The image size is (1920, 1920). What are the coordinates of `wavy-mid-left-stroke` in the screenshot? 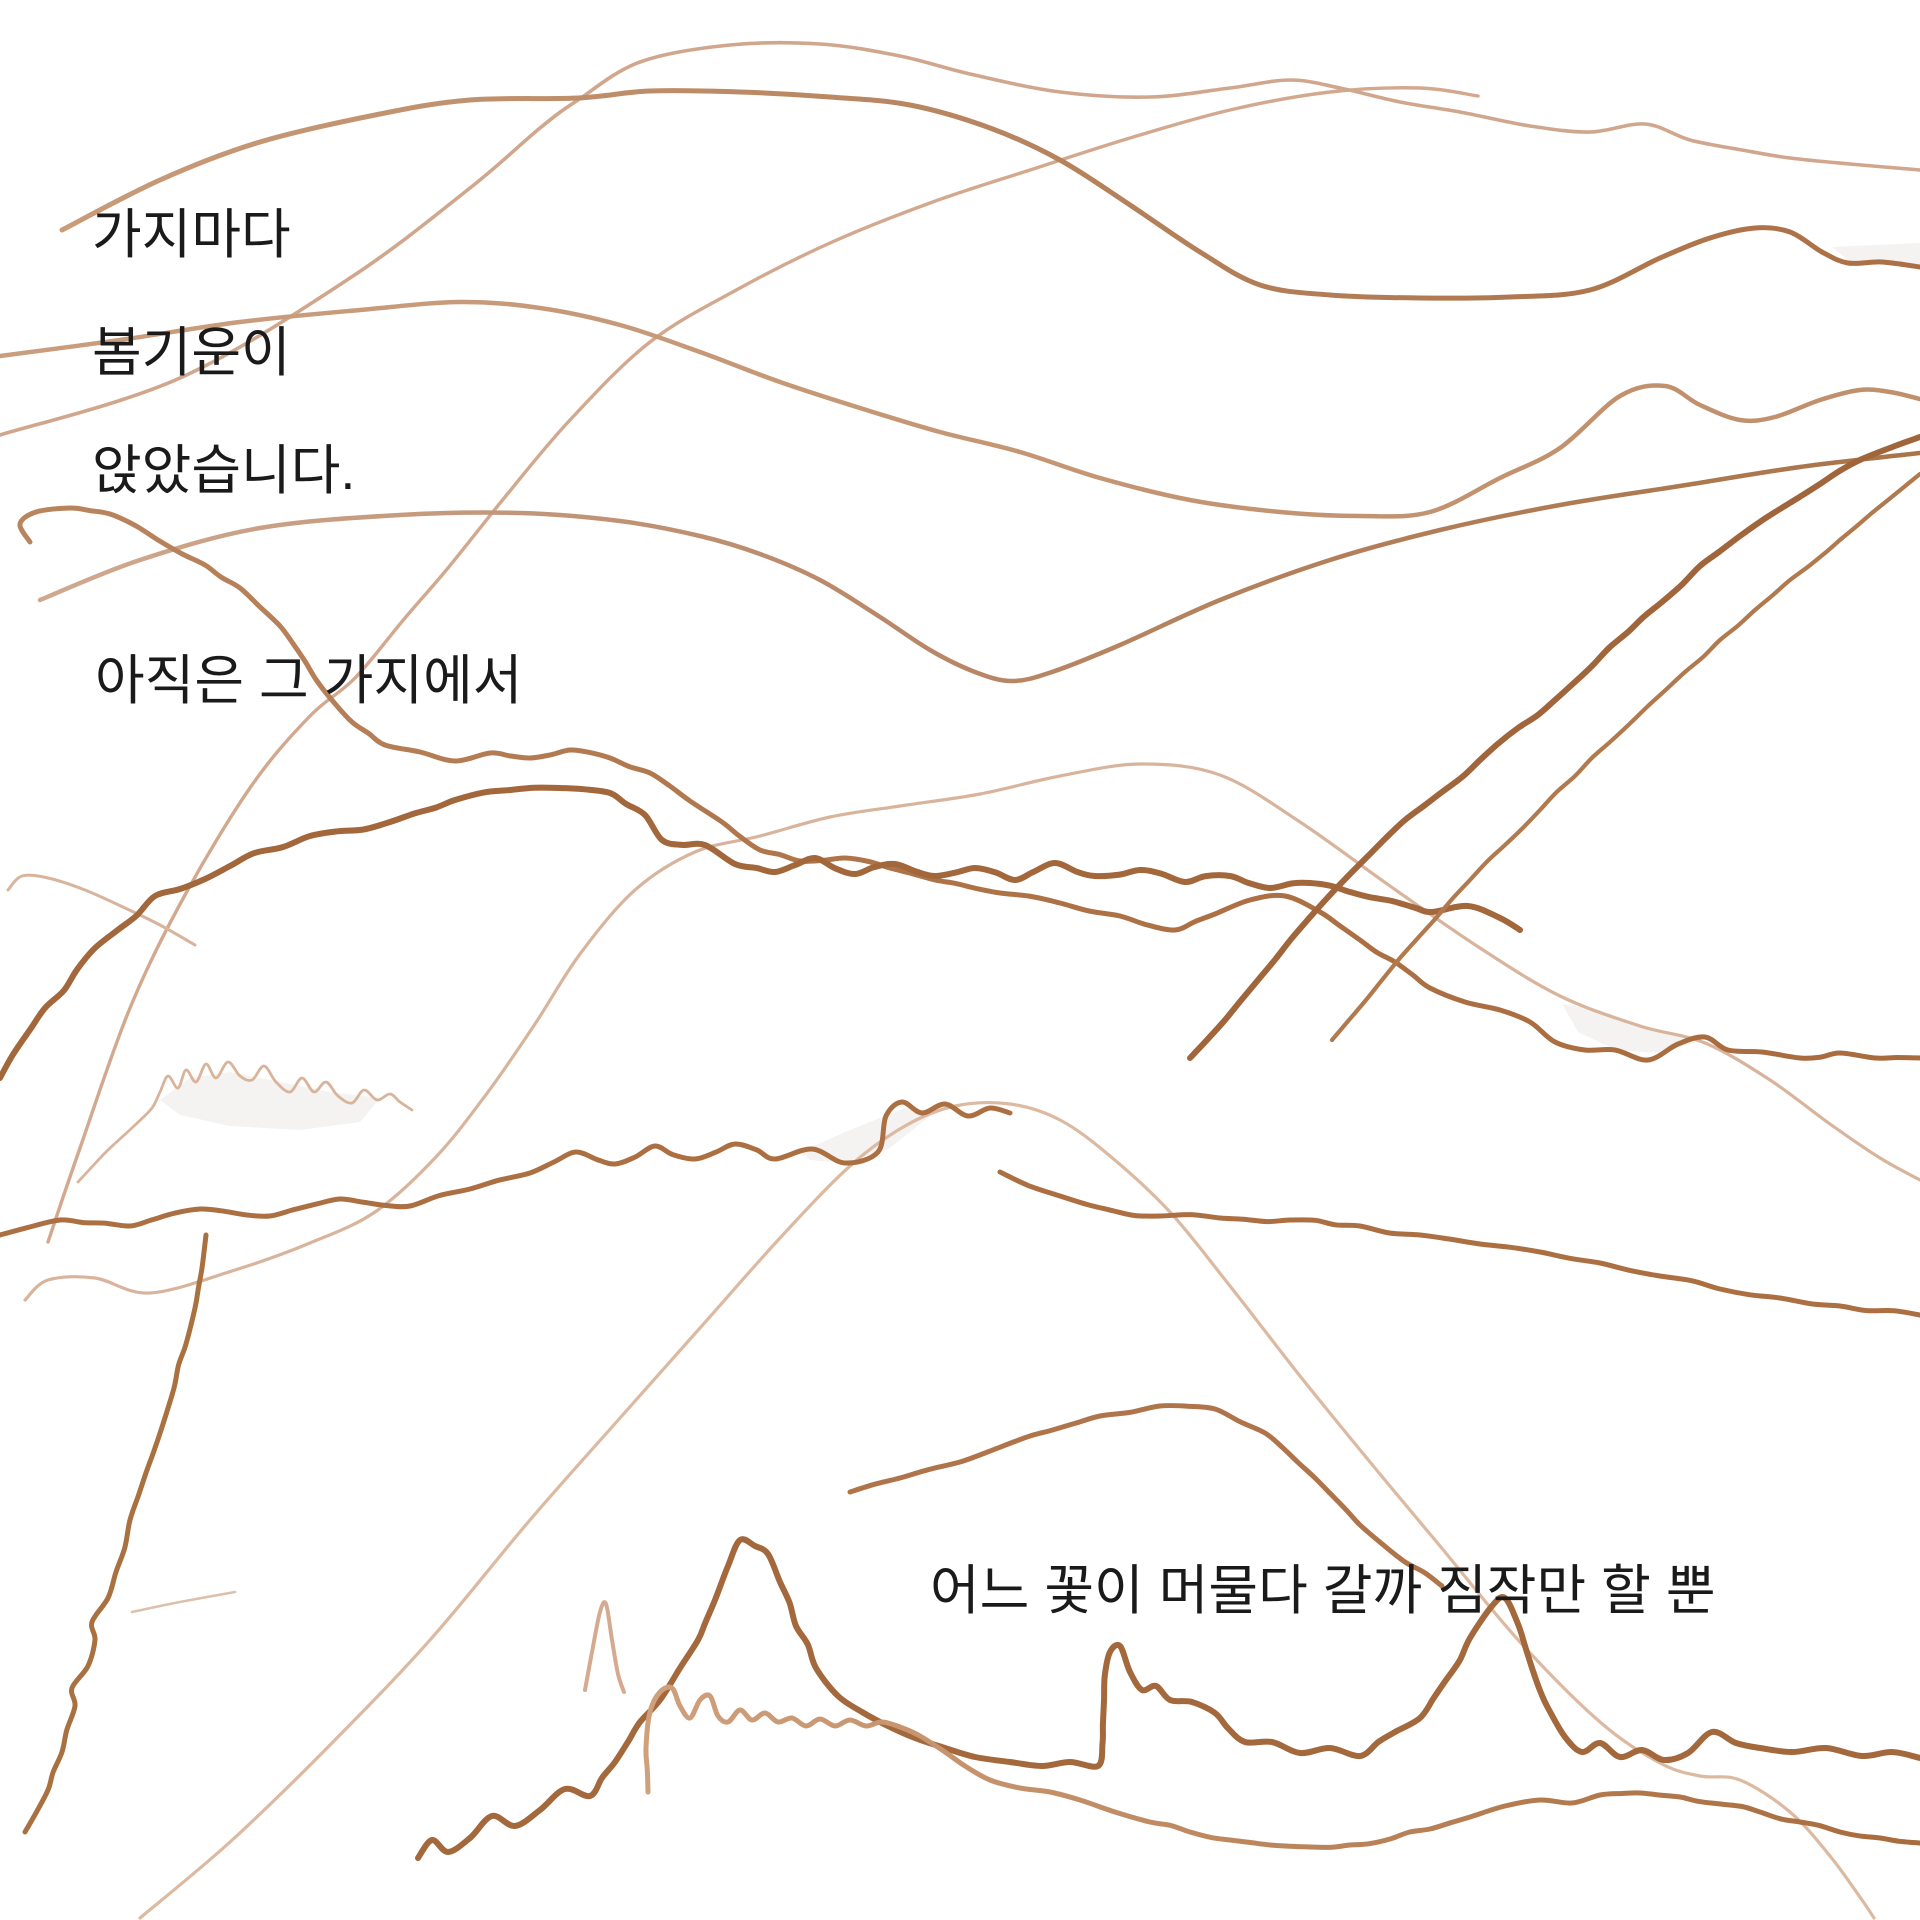 It's located at (506, 1168).